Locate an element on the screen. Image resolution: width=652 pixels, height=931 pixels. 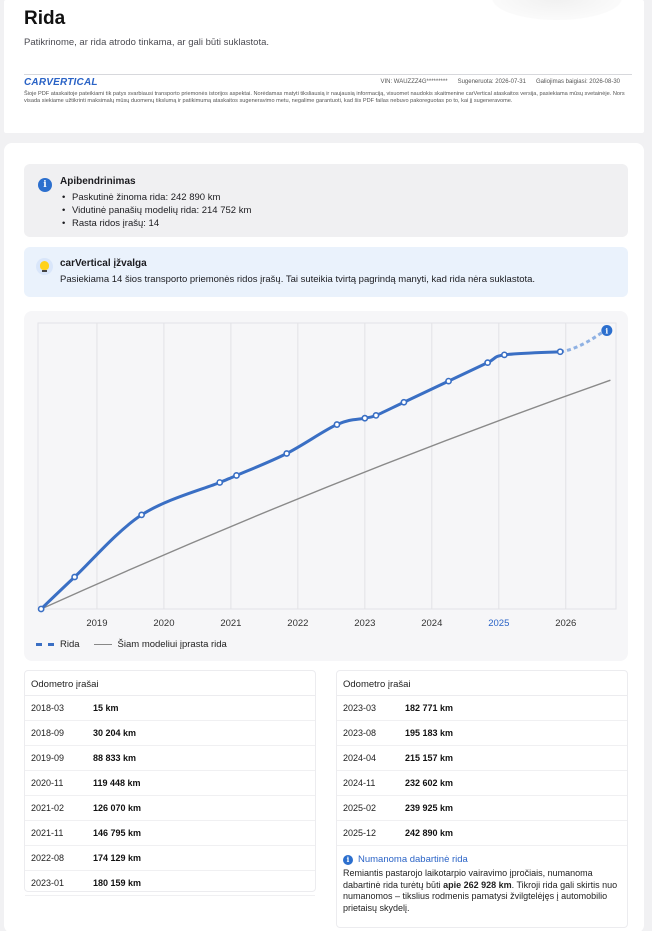
info-icon is located at coordinates (607, 330).